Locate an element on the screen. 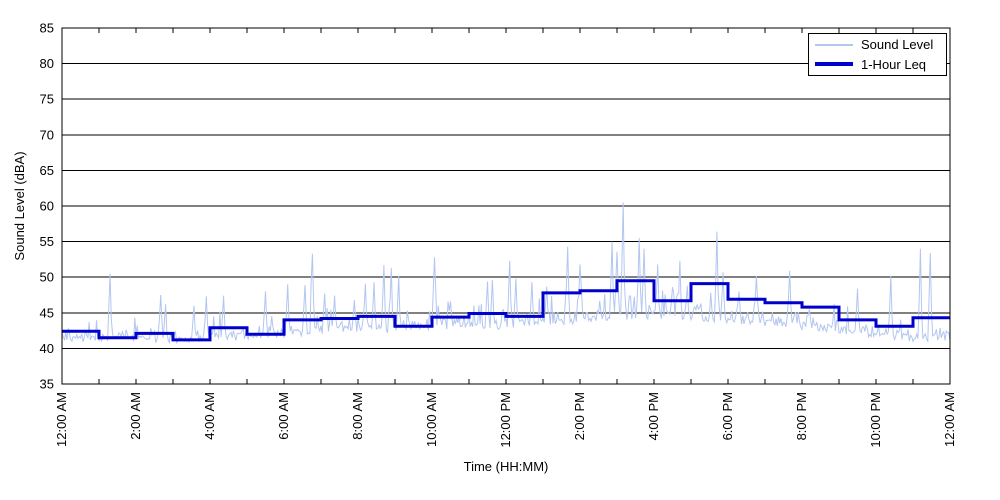 Image resolution: width=1000 pixels, height=500 pixels. legend-item-sound-level: Sound Level is located at coordinates (877, 45).